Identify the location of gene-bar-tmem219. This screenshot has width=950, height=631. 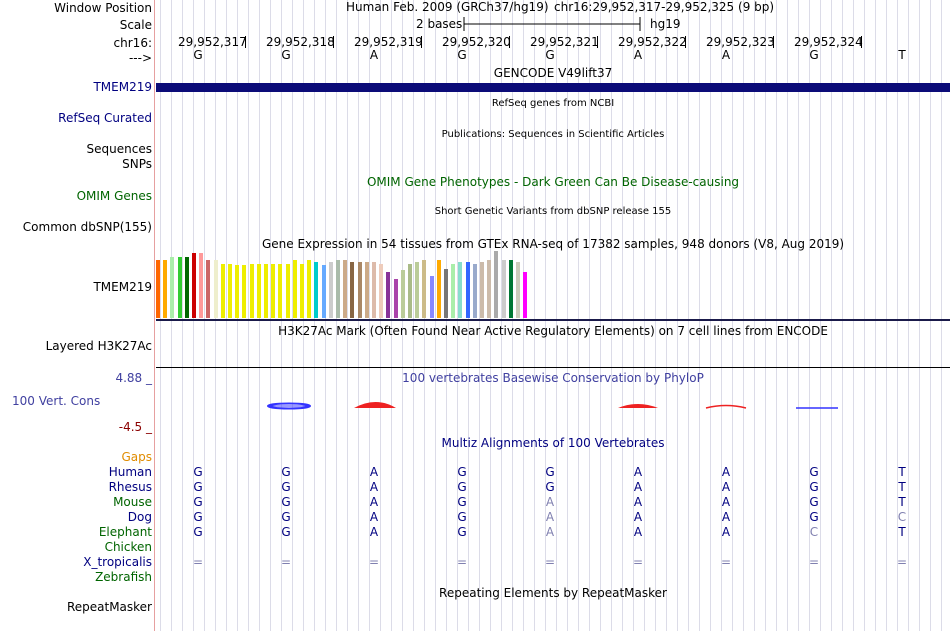
(553, 87).